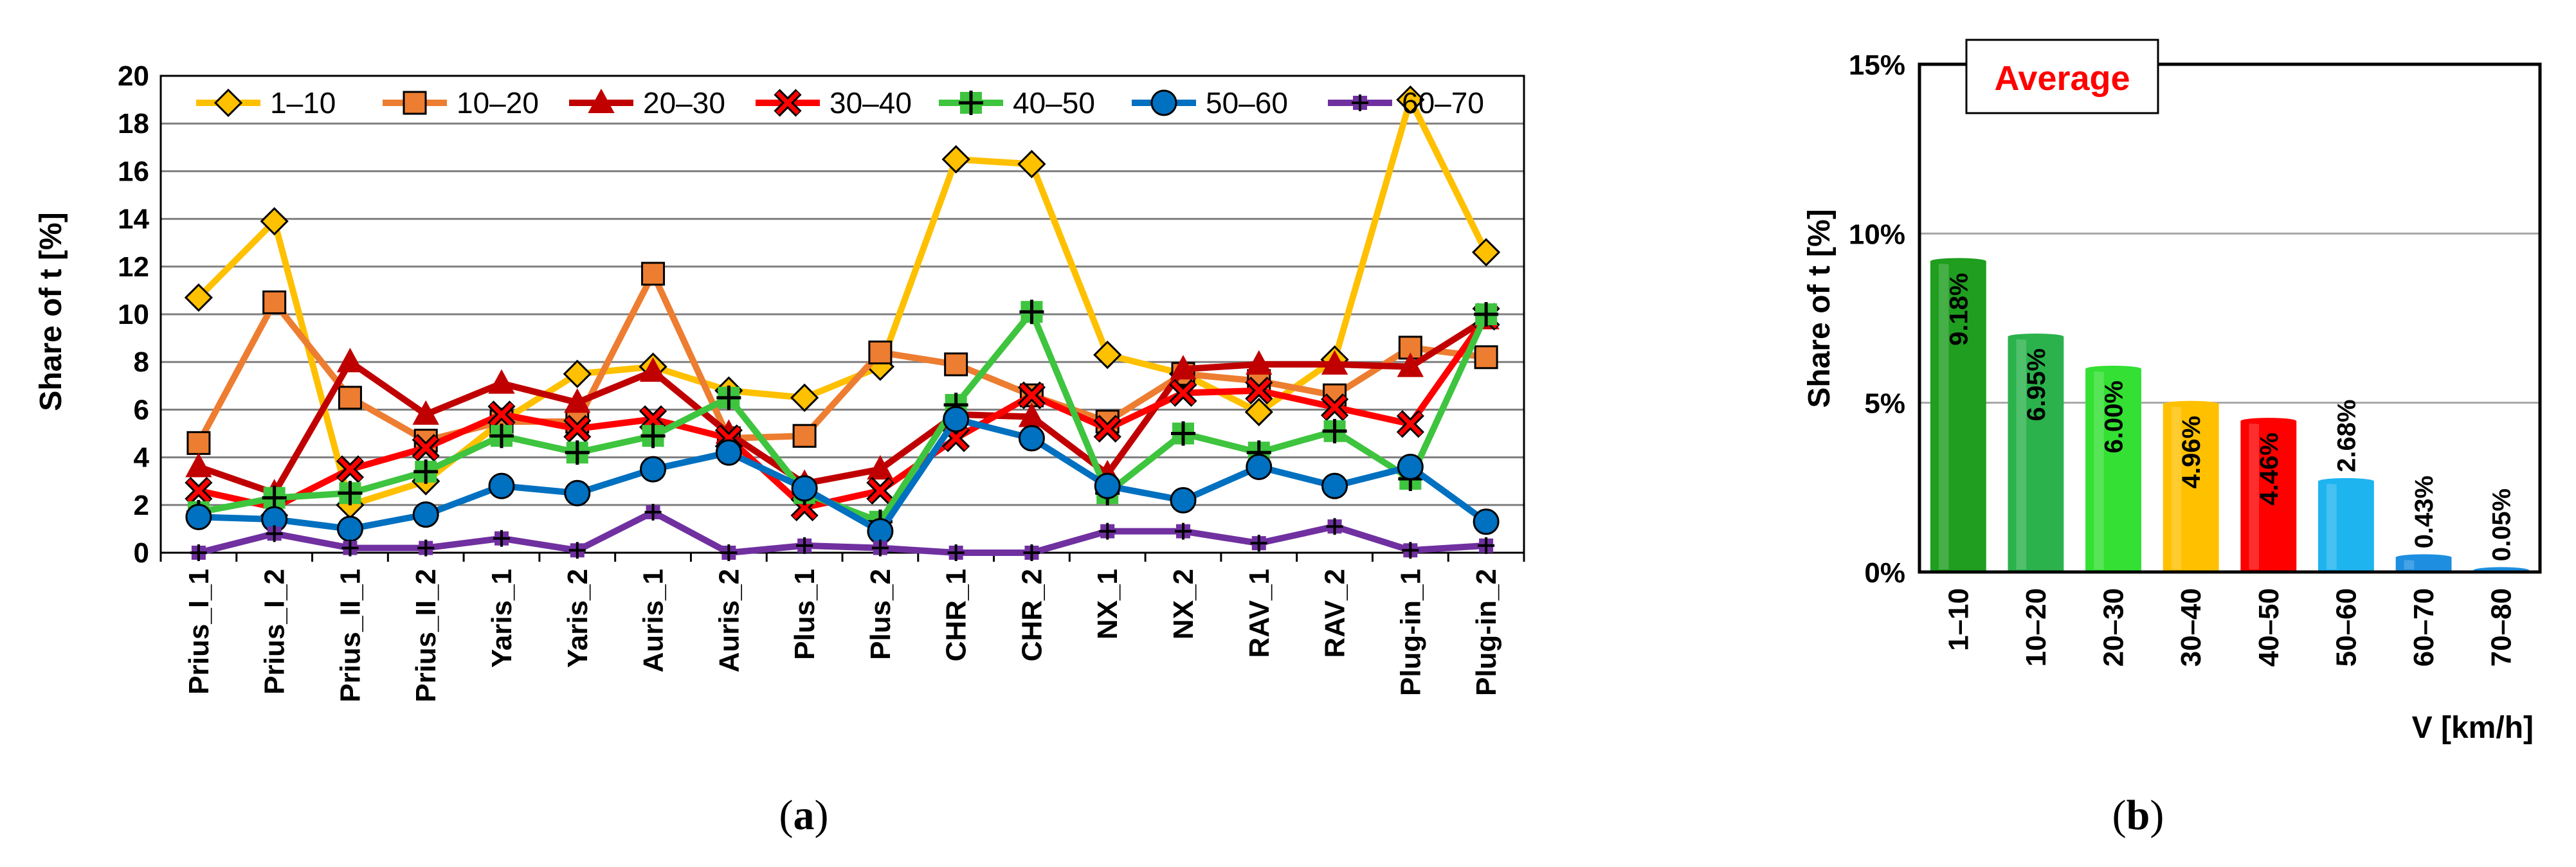 Image resolution: width=2576 pixels, height=867 pixels. What do you see at coordinates (141, 505) in the screenshot?
I see `a-y-tick-label: 2` at bounding box center [141, 505].